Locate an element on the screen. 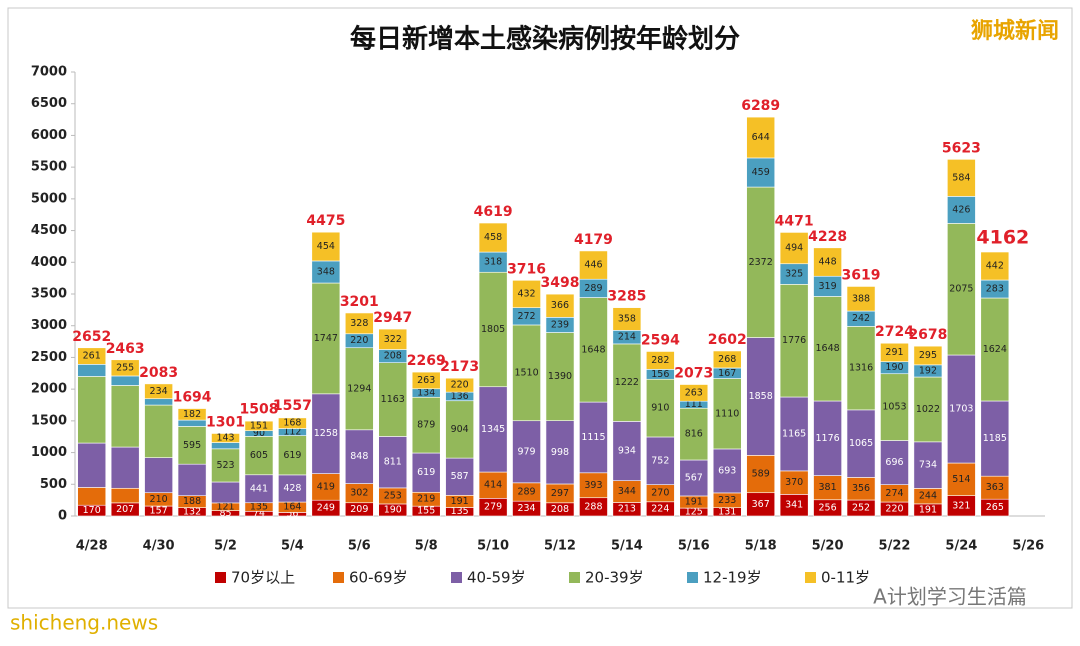 The width and height of the screenshot is (1080, 646). total-label: 2269 is located at coordinates (426, 361).